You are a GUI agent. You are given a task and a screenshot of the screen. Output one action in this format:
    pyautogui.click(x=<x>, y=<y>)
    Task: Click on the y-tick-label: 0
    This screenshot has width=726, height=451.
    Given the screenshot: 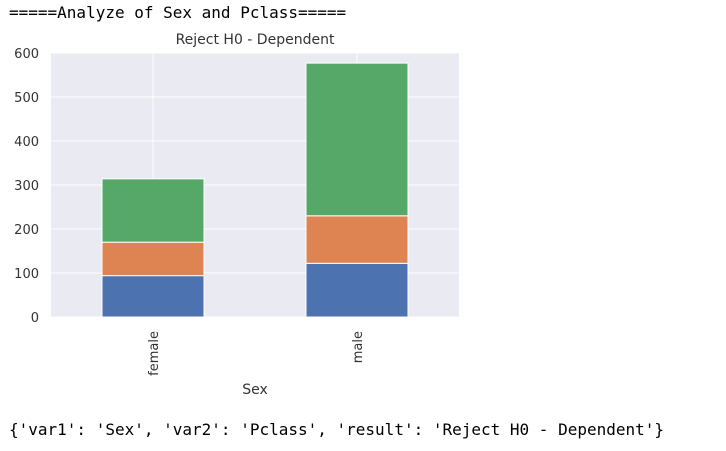 What is the action you would take?
    pyautogui.click(x=35, y=318)
    